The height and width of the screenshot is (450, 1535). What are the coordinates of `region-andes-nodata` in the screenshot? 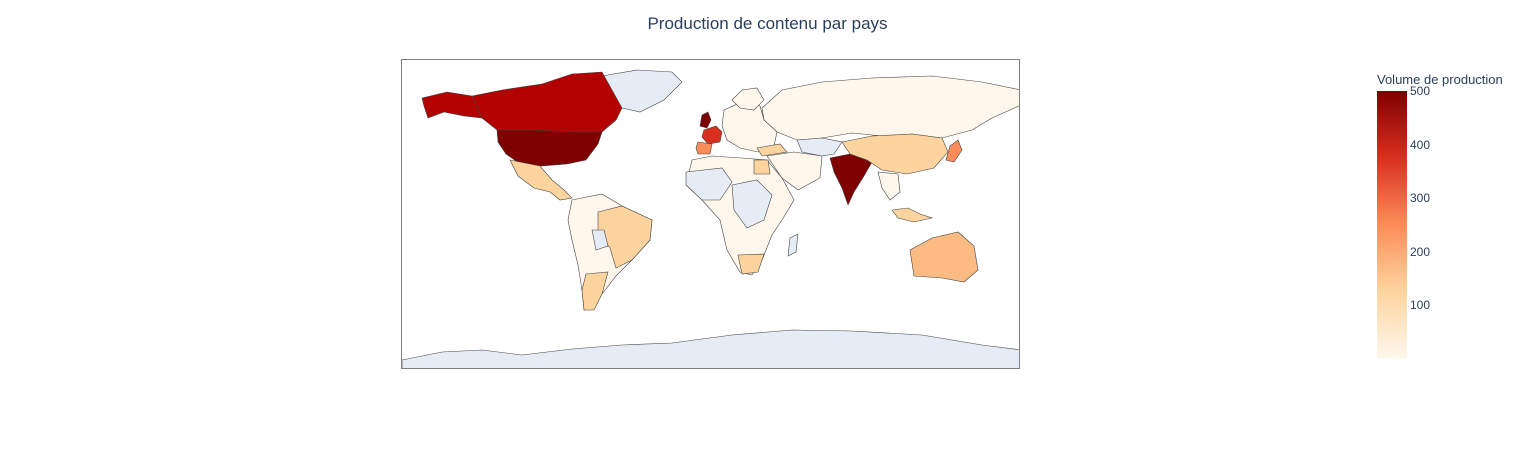 It's located at (600, 240).